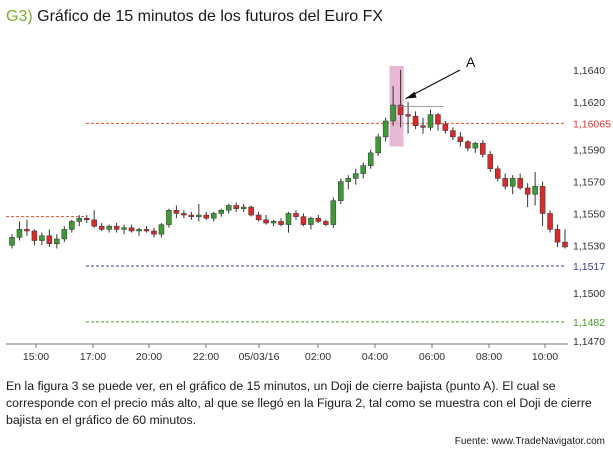 The height and width of the screenshot is (453, 613). I want to click on y-tick-label: 1,1570, so click(589, 183).